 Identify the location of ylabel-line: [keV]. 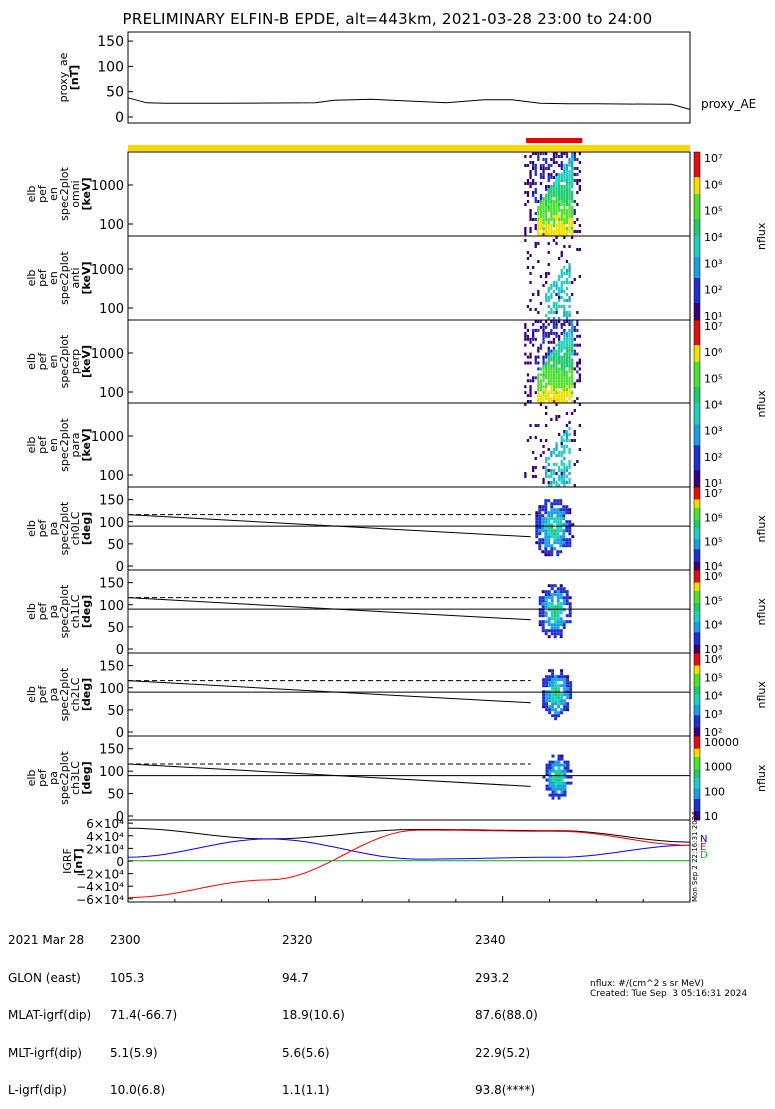
(86, 278).